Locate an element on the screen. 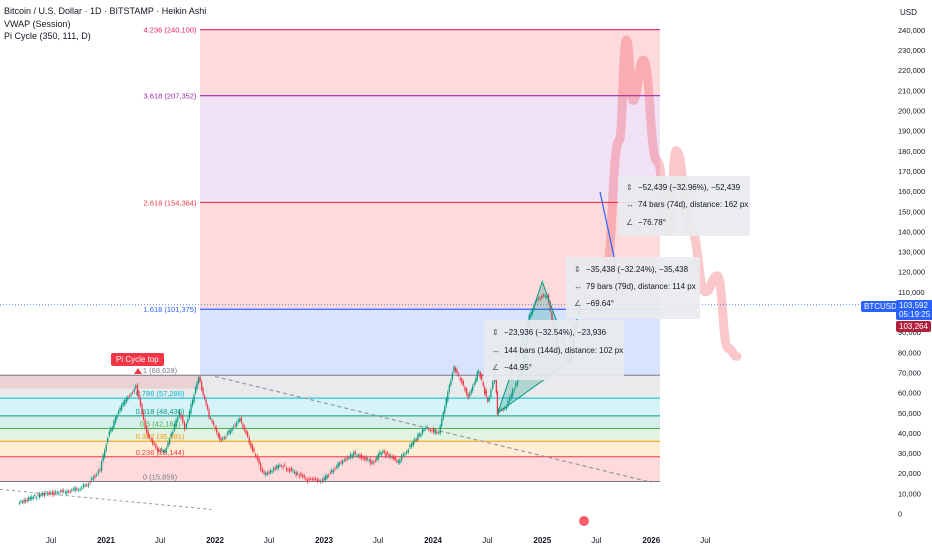 This screenshot has height=555, width=932. y-tick-label: 220,000 is located at coordinates (911, 70).